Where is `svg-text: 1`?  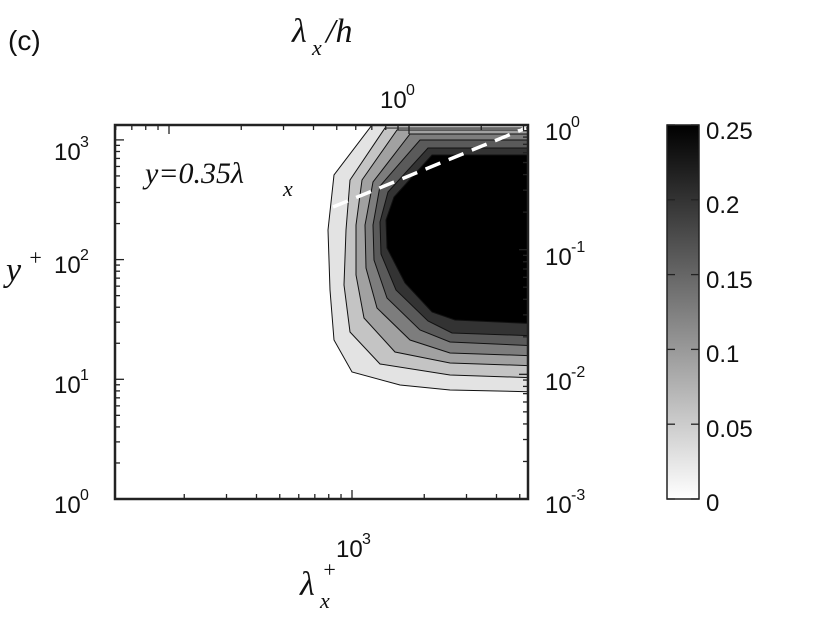
svg-text: 1 is located at coordinates (84, 375).